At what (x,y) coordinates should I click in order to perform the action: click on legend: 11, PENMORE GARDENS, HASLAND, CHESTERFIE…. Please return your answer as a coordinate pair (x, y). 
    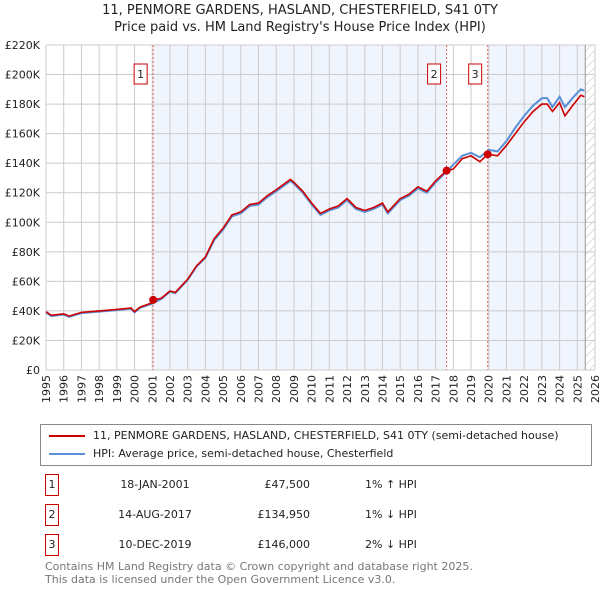
    Looking at the image, I should click on (316, 445).